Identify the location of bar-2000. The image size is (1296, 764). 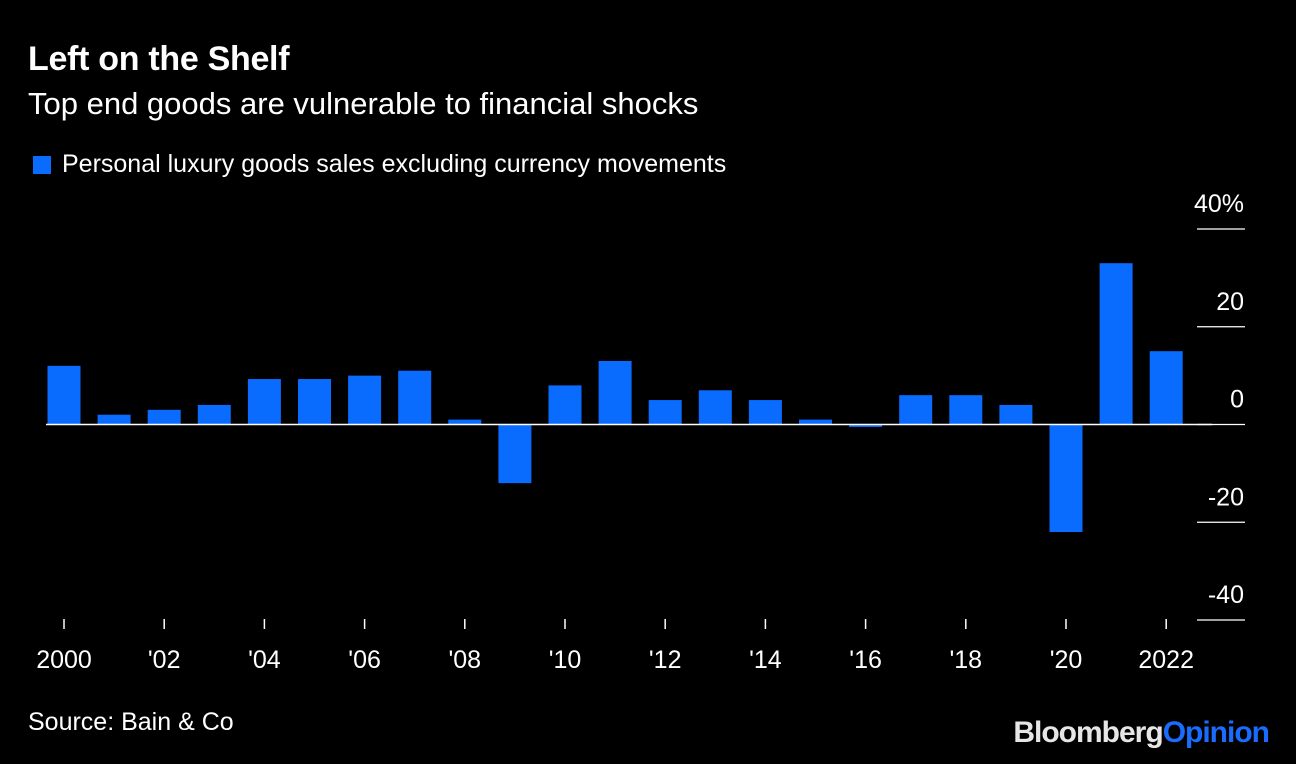
(64, 395).